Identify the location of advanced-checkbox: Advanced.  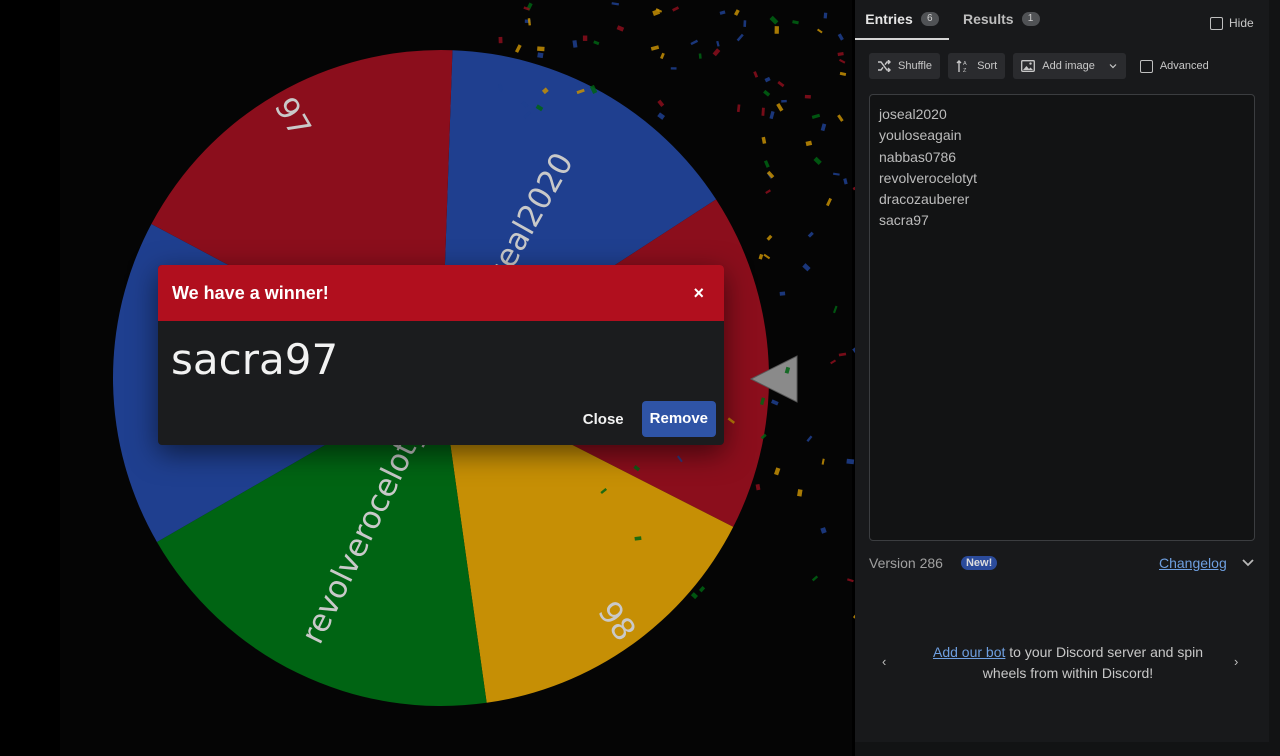
(1174, 66).